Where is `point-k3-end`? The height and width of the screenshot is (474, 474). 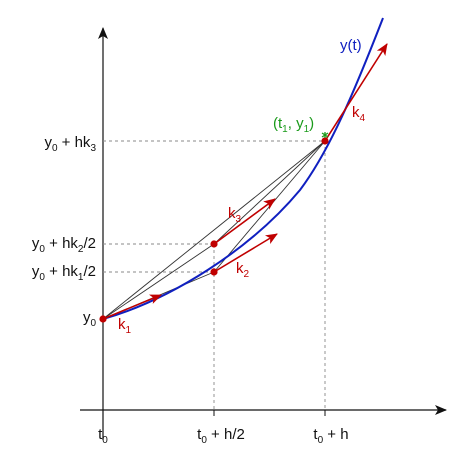
point-k3-end is located at coordinates (325, 141).